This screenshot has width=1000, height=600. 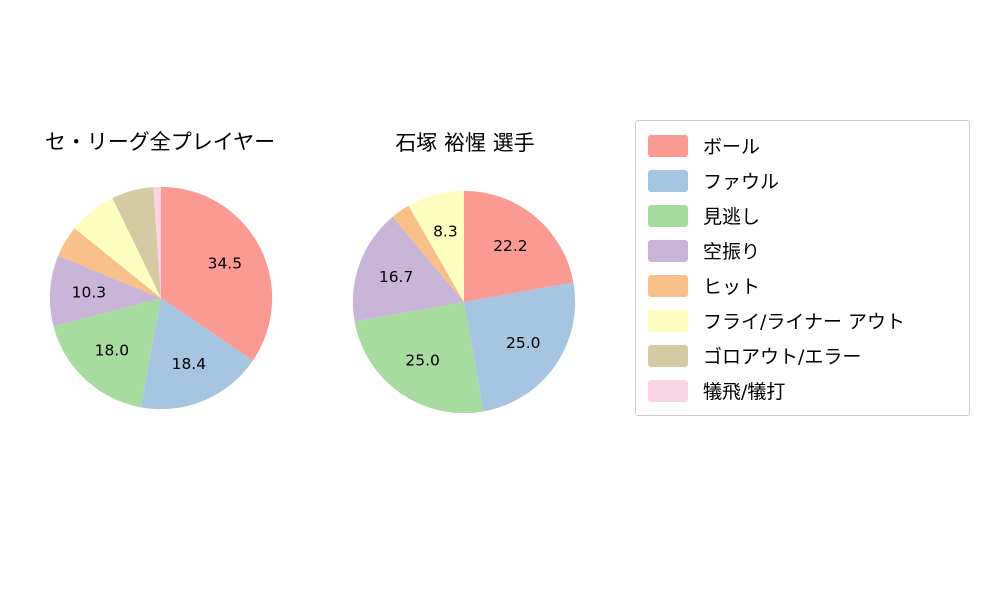 I want to click on chart-title-league: セ・リーグ全プレイヤー, so click(x=160, y=142).